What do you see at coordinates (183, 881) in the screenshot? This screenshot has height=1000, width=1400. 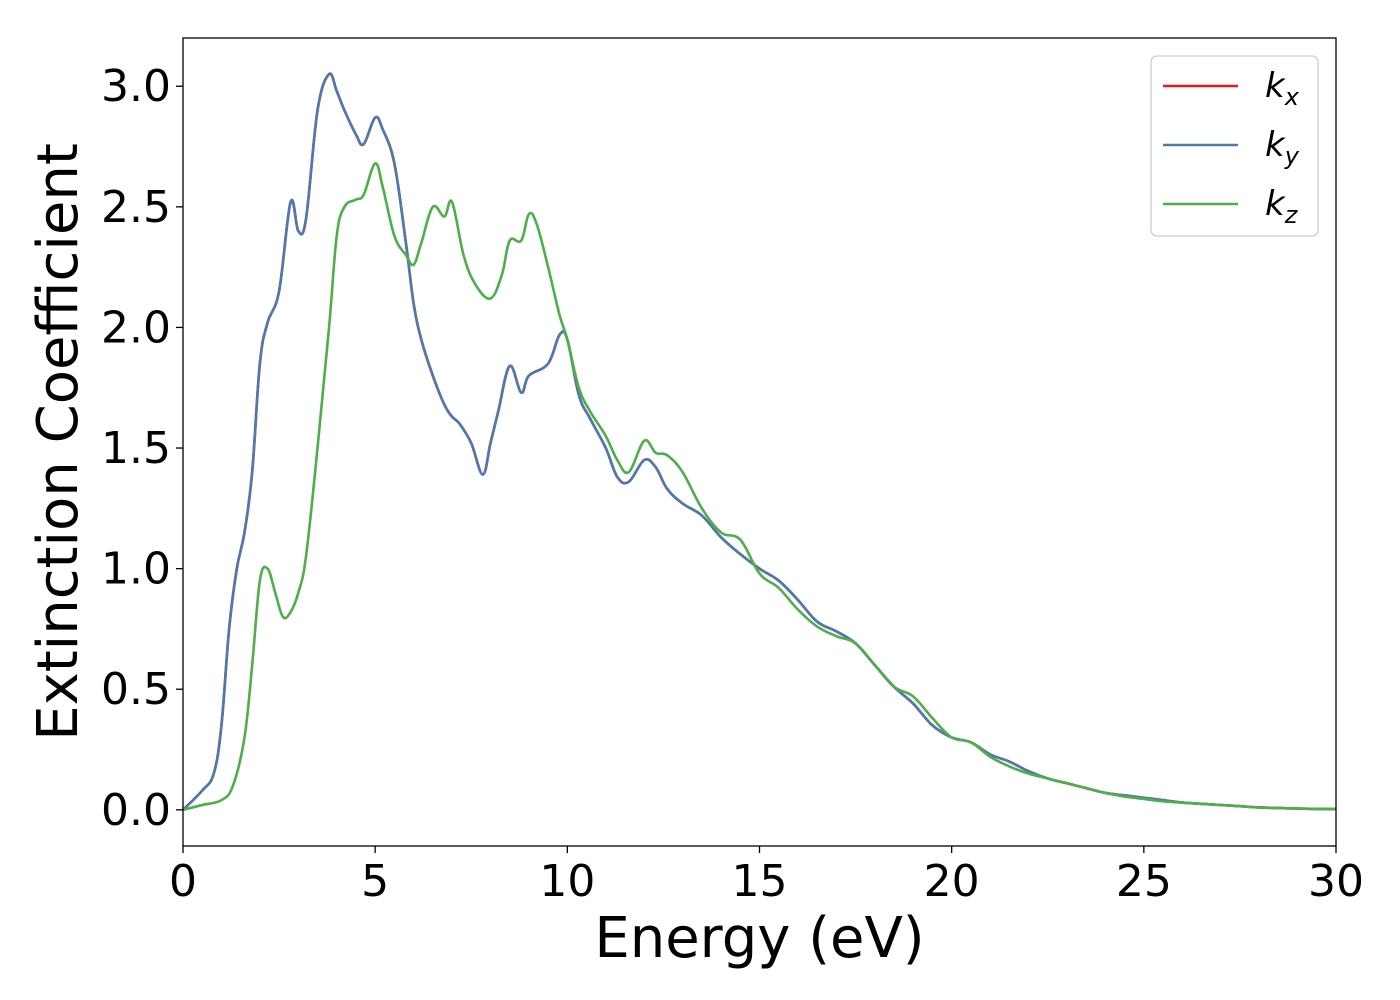 I see `x-tick-label: 0` at bounding box center [183, 881].